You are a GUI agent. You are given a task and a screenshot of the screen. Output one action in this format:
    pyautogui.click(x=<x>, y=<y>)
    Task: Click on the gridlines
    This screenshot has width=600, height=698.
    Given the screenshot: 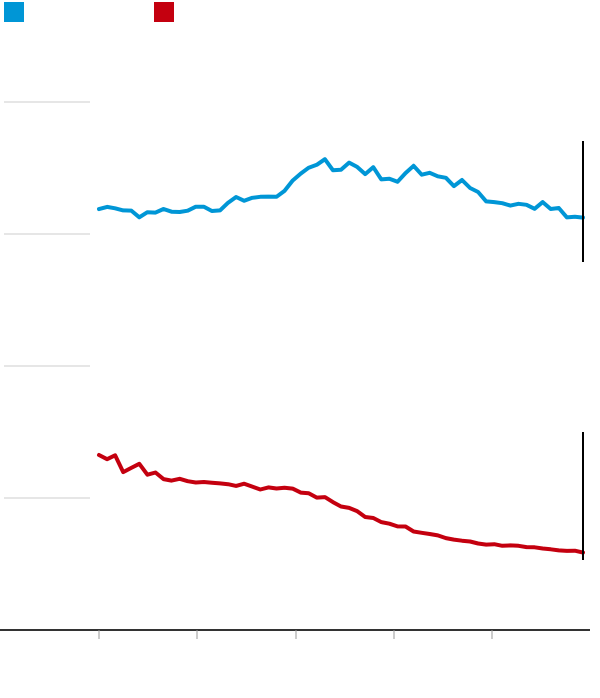 What is the action you would take?
    pyautogui.click(x=47, y=300)
    